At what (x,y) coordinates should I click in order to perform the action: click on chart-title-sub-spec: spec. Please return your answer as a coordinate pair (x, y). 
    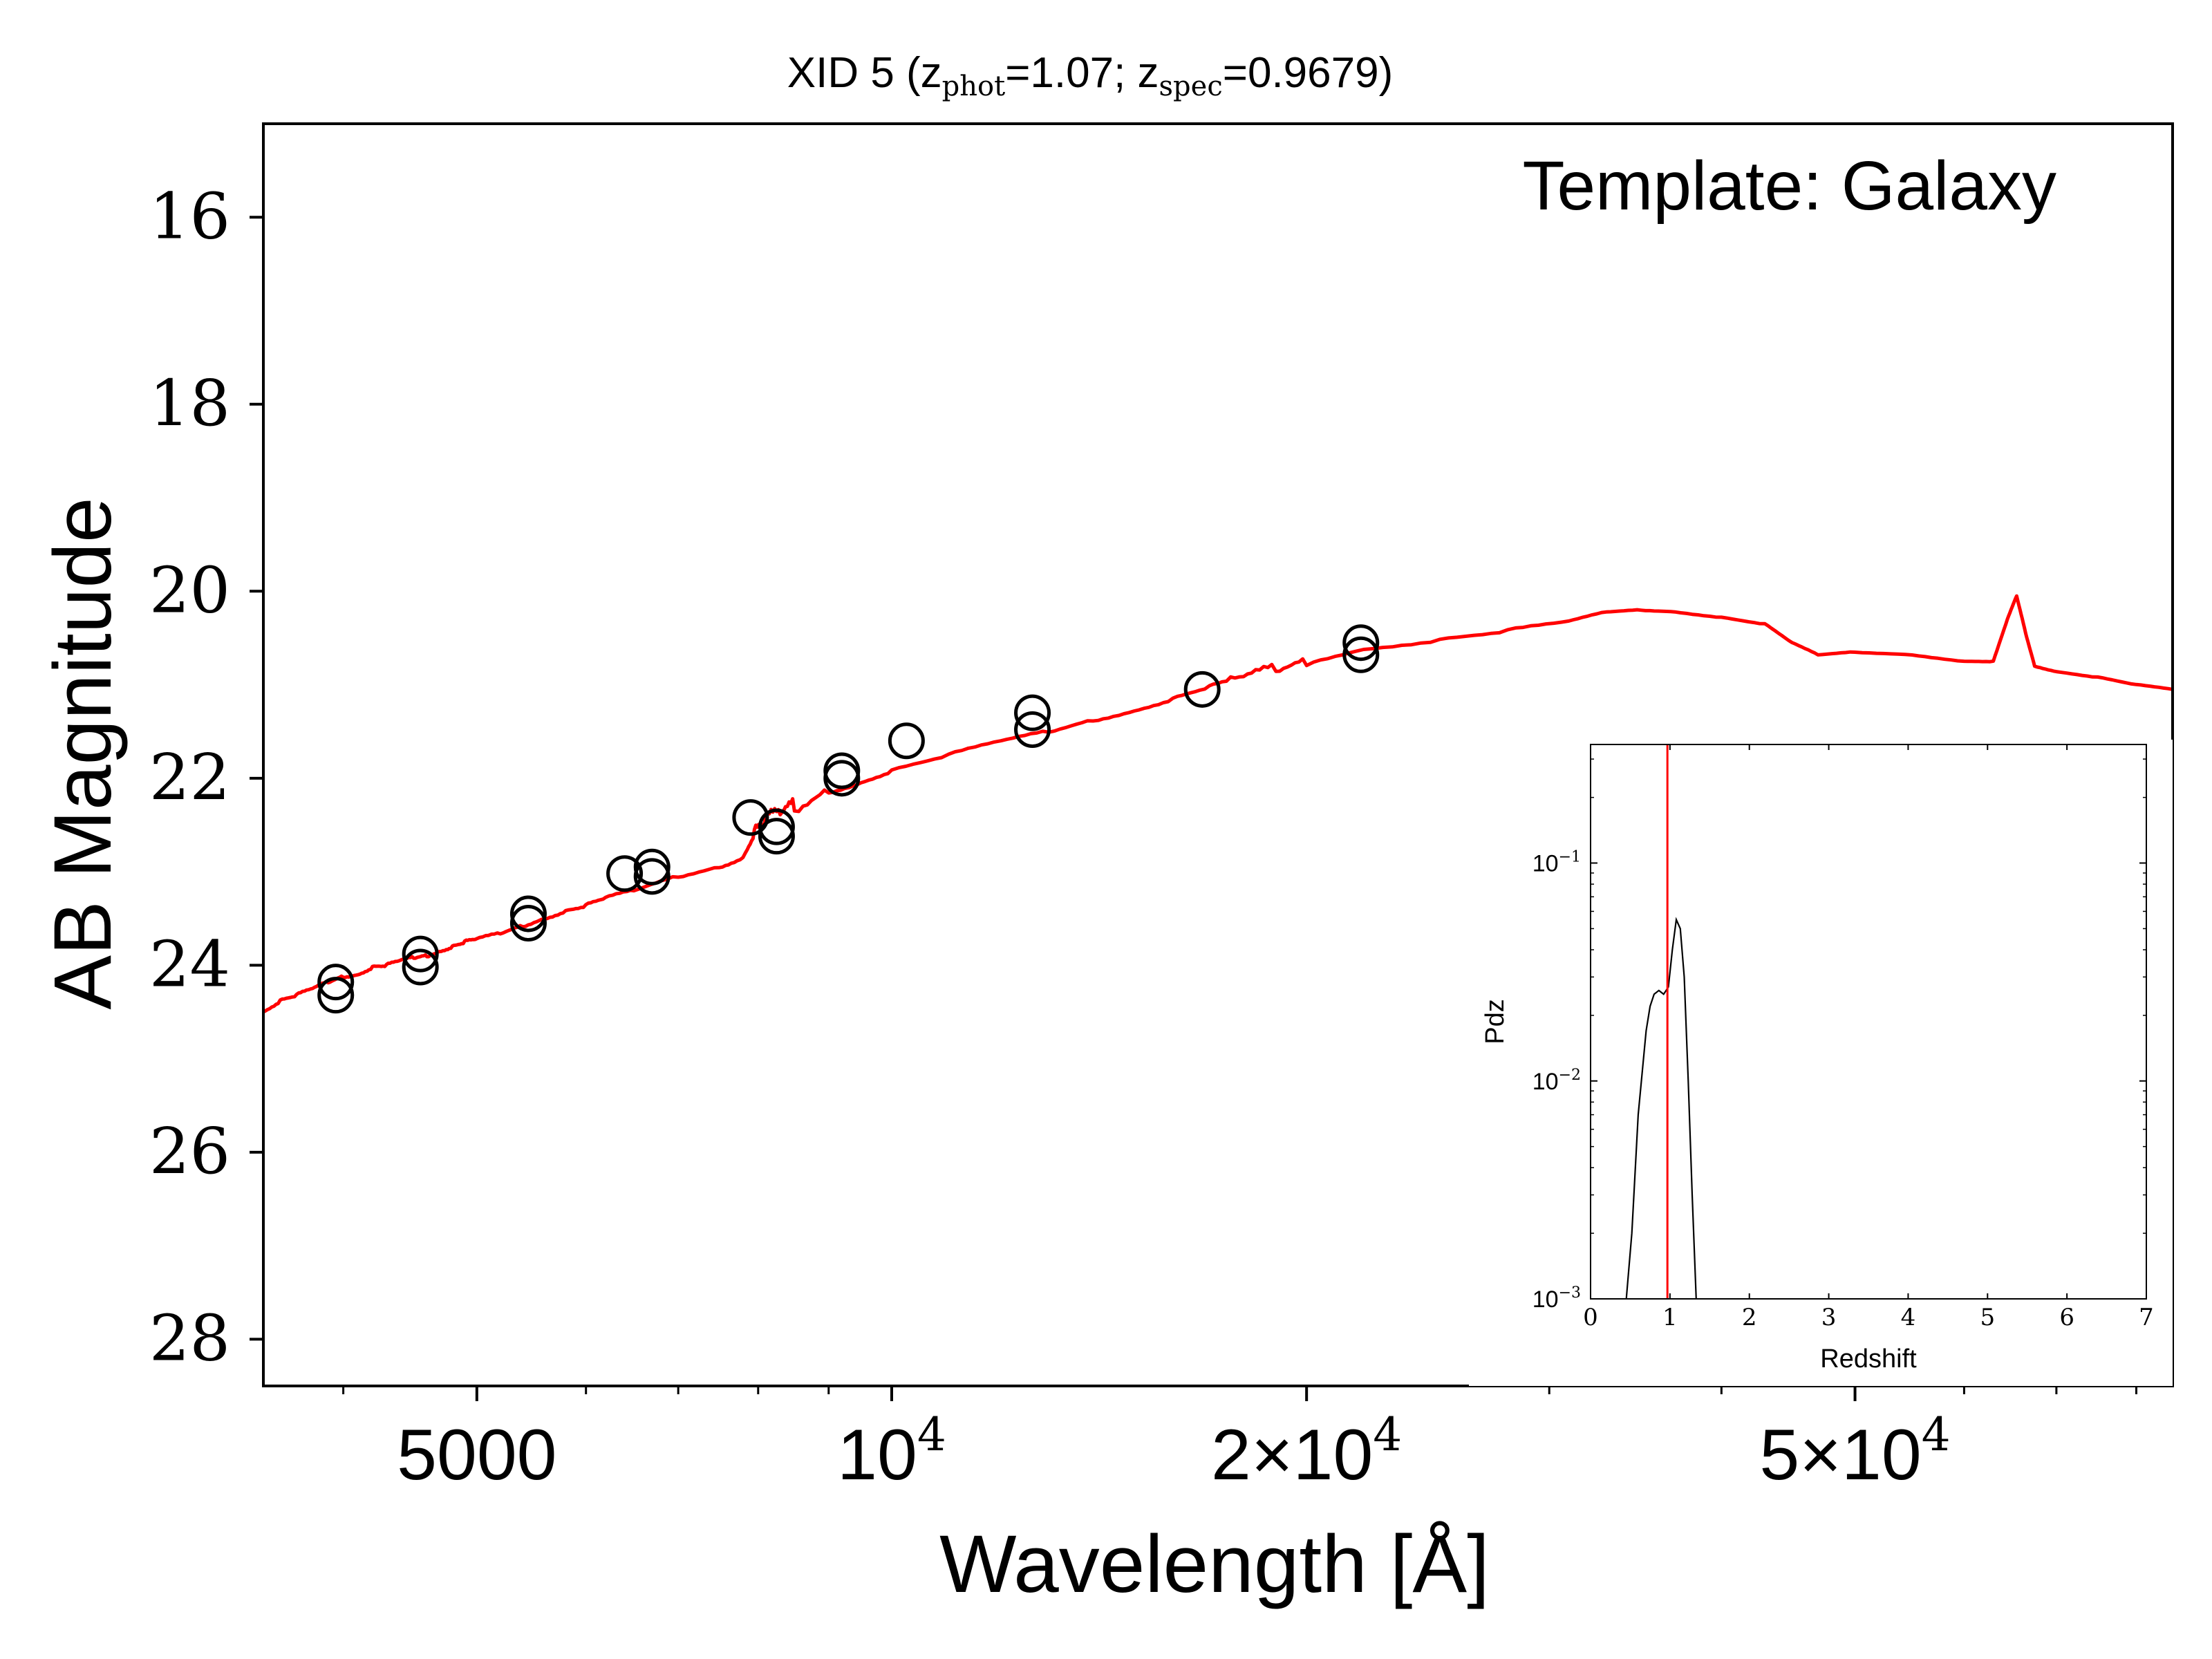
    Looking at the image, I should click on (1191, 86).